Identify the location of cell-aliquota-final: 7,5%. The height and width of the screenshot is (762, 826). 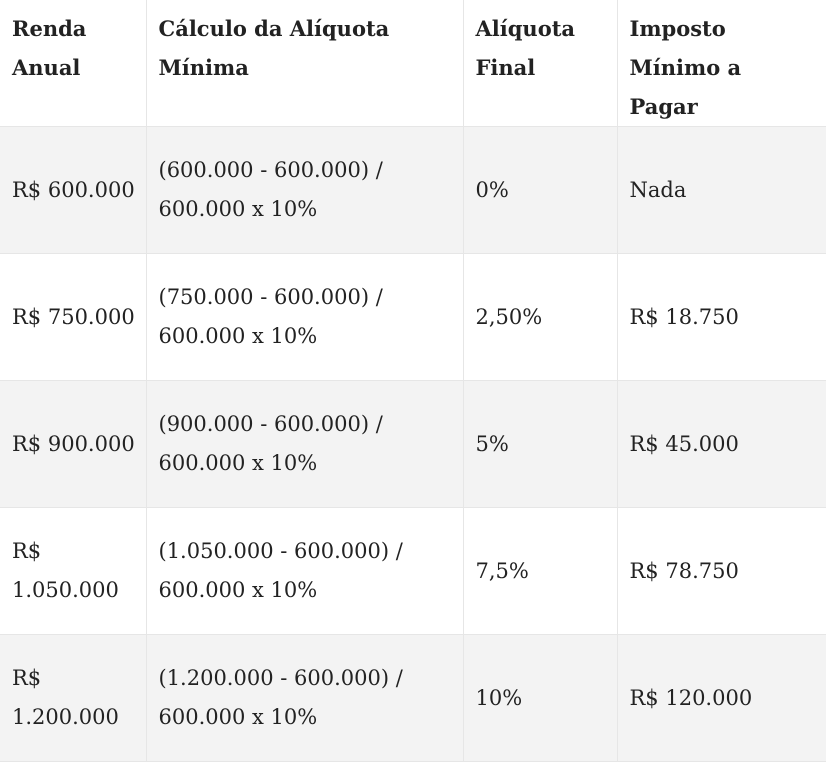
(540, 571).